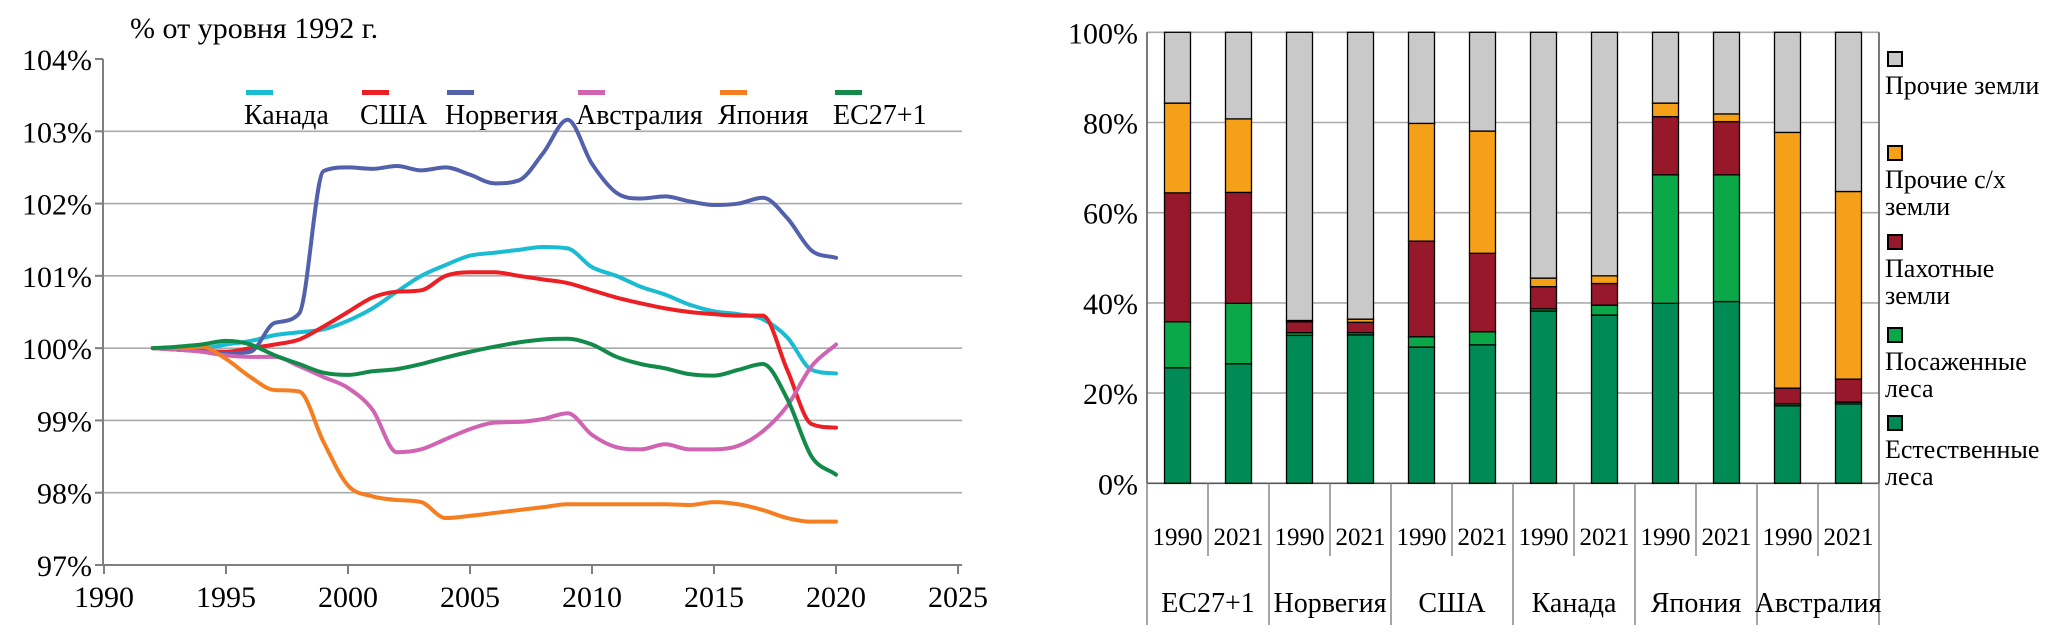 The height and width of the screenshot is (636, 2055). I want to click on series-line-Канада, so click(494, 310).